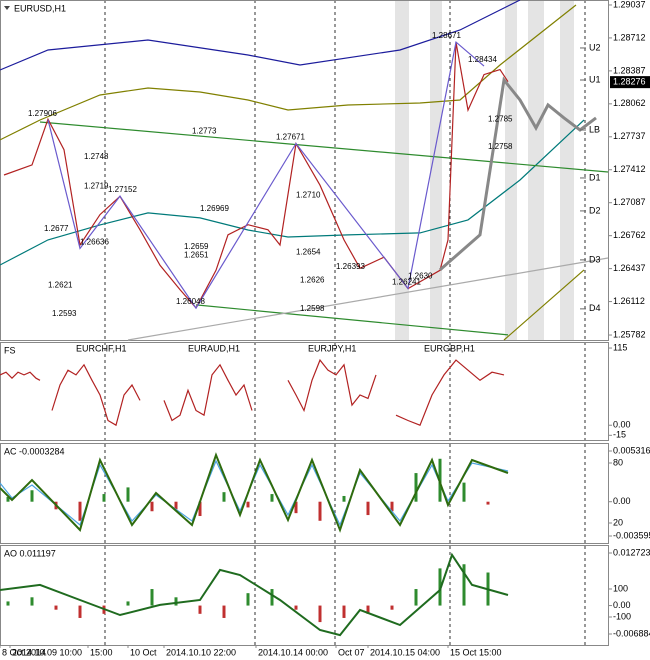 This screenshot has height=660, width=650. What do you see at coordinates (30, 553) in the screenshot?
I see `panel-title: AO 0.011197` at bounding box center [30, 553].